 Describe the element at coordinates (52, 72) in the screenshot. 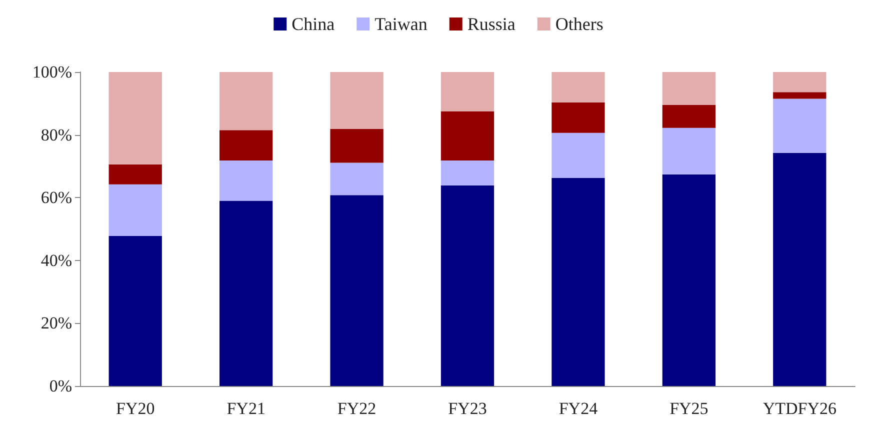

I see `y-tick-label: 100%` at that location.